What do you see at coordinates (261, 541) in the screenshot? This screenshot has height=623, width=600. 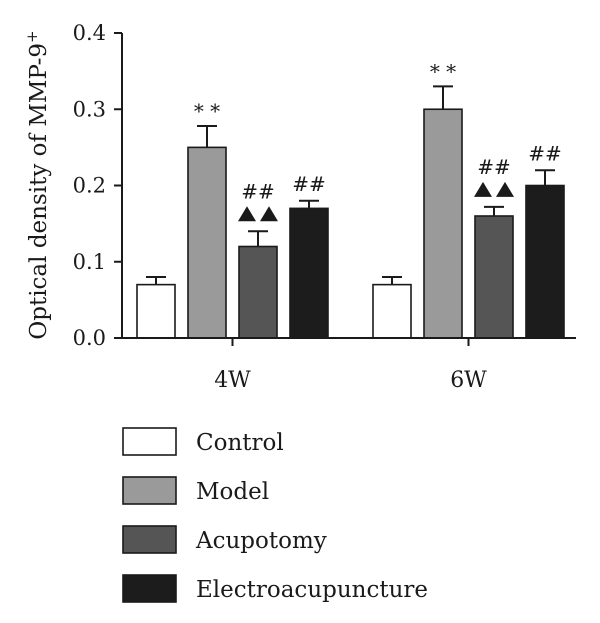 I see `legend-label: Acupotomy` at bounding box center [261, 541].